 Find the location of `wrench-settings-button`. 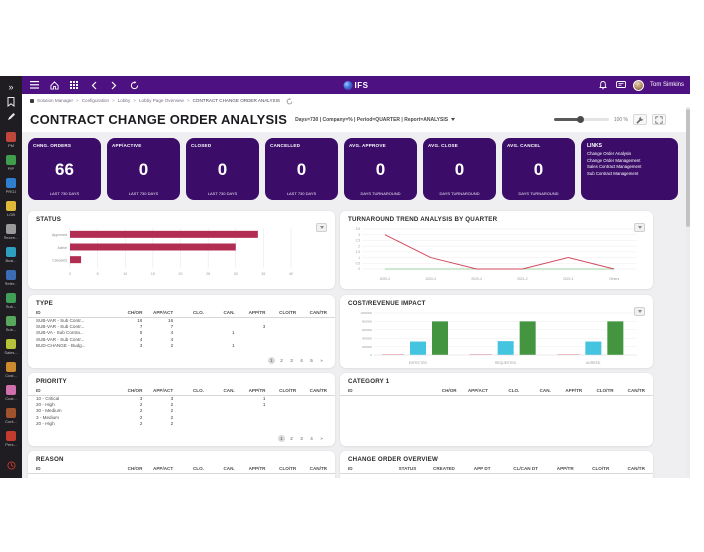

wrench-settings-button is located at coordinates (640, 119).